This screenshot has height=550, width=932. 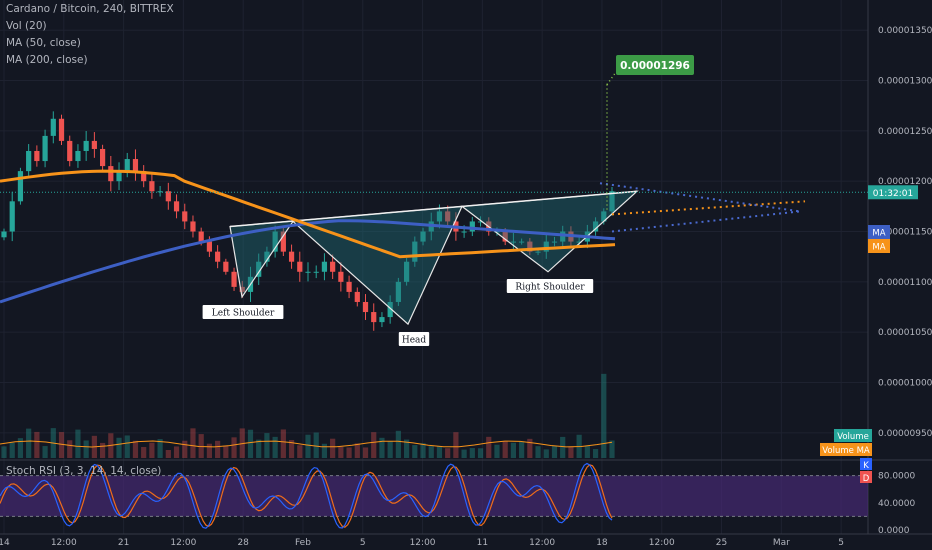 I want to click on triangle-projection, so click(x=700, y=197).